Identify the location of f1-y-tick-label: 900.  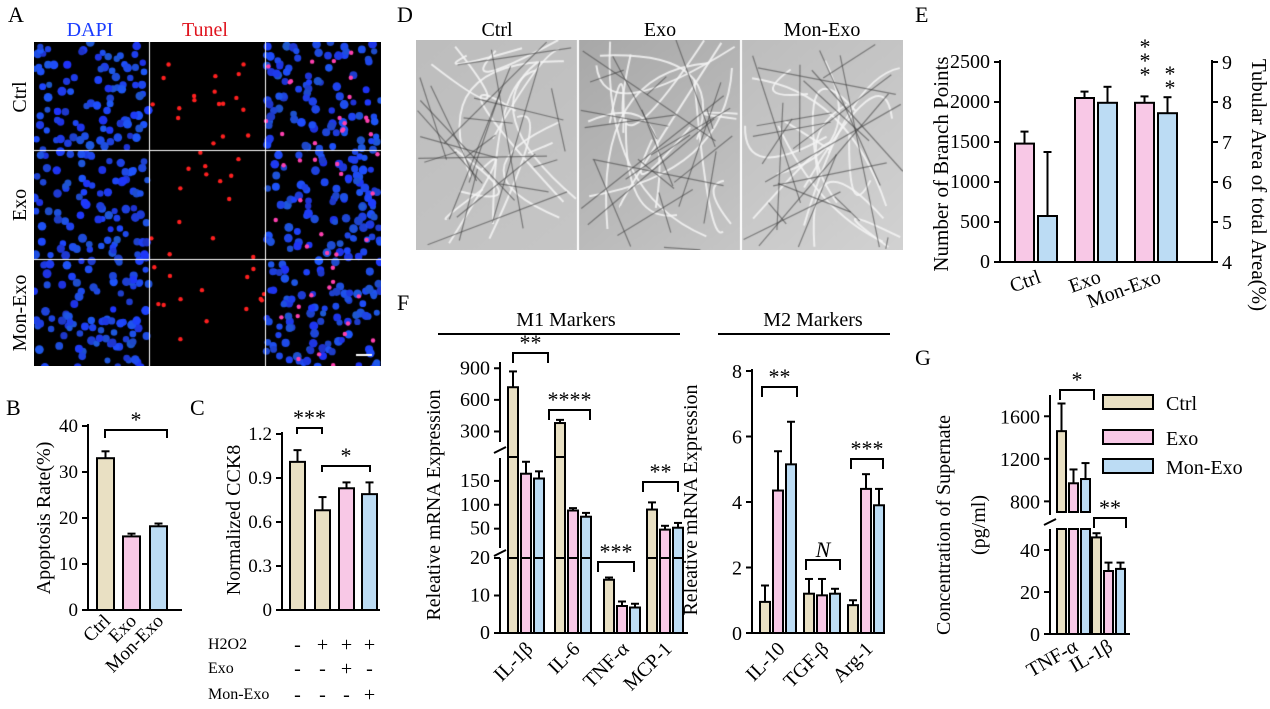
(475, 368).